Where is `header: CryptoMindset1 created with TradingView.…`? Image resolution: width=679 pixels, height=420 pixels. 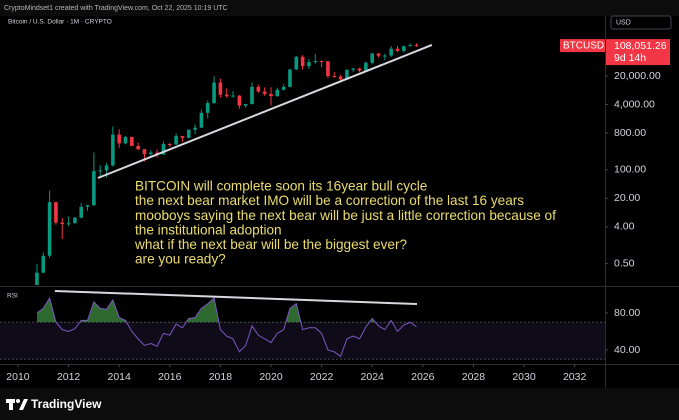 header: CryptoMindset1 created with TradingView.… is located at coordinates (116, 8).